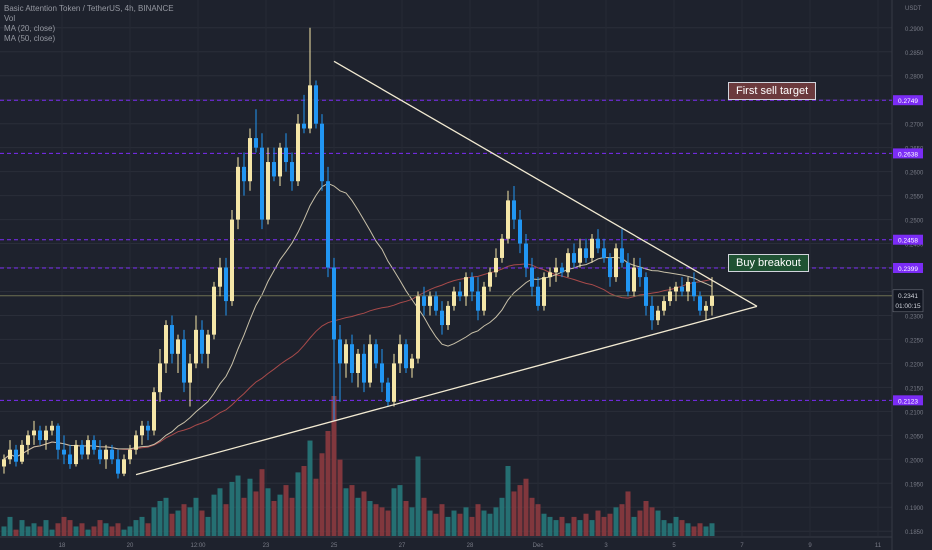 The image size is (932, 550). I want to click on x-tick-label: 23, so click(266, 546).